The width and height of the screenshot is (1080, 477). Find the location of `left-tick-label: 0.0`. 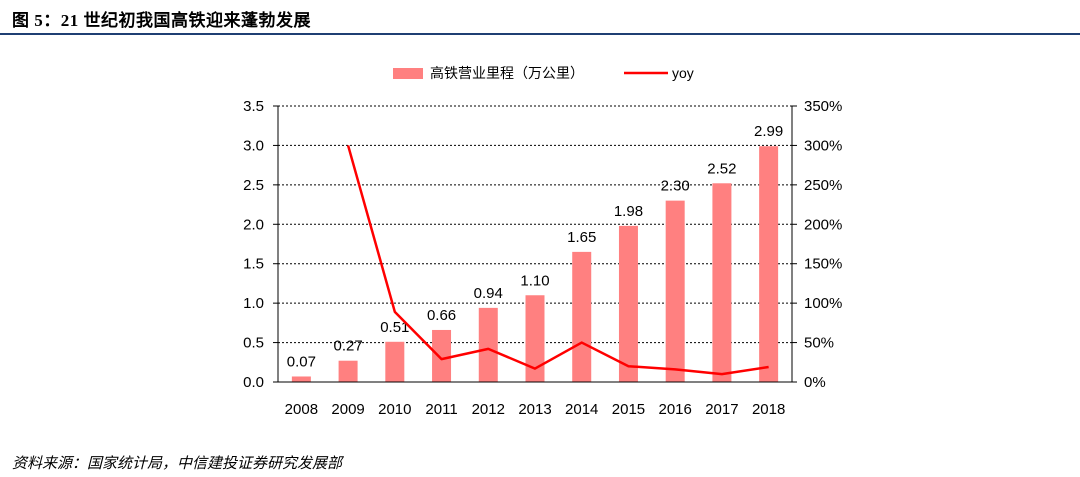

left-tick-label: 0.0 is located at coordinates (253, 382).